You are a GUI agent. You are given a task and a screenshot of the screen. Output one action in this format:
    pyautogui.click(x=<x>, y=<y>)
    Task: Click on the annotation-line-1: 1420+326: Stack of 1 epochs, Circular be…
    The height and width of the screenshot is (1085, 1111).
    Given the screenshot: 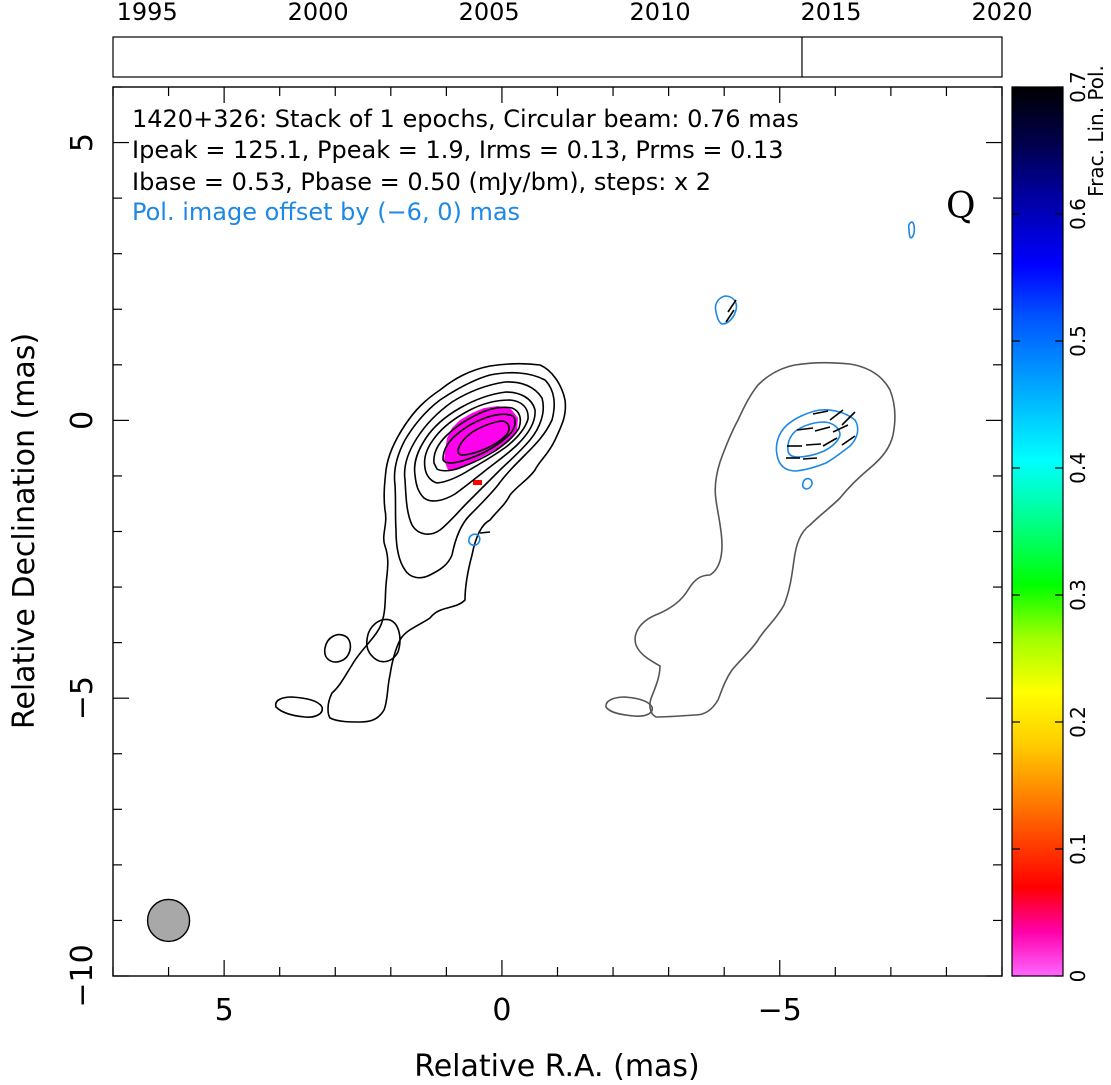 What is the action you would take?
    pyautogui.click(x=465, y=119)
    